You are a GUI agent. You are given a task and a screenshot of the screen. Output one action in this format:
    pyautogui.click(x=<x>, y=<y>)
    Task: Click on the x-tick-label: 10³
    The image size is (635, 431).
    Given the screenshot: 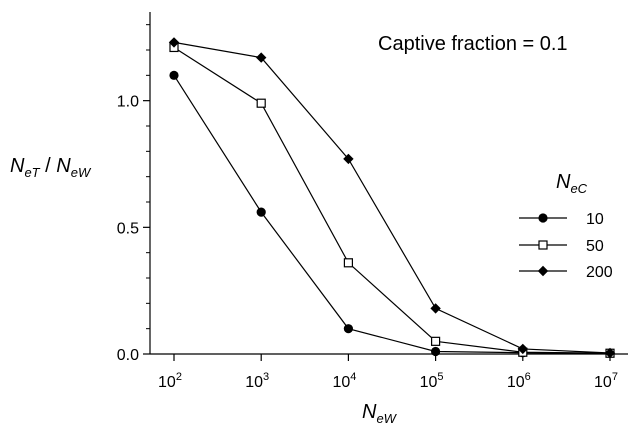 What is the action you would take?
    pyautogui.click(x=257, y=381)
    